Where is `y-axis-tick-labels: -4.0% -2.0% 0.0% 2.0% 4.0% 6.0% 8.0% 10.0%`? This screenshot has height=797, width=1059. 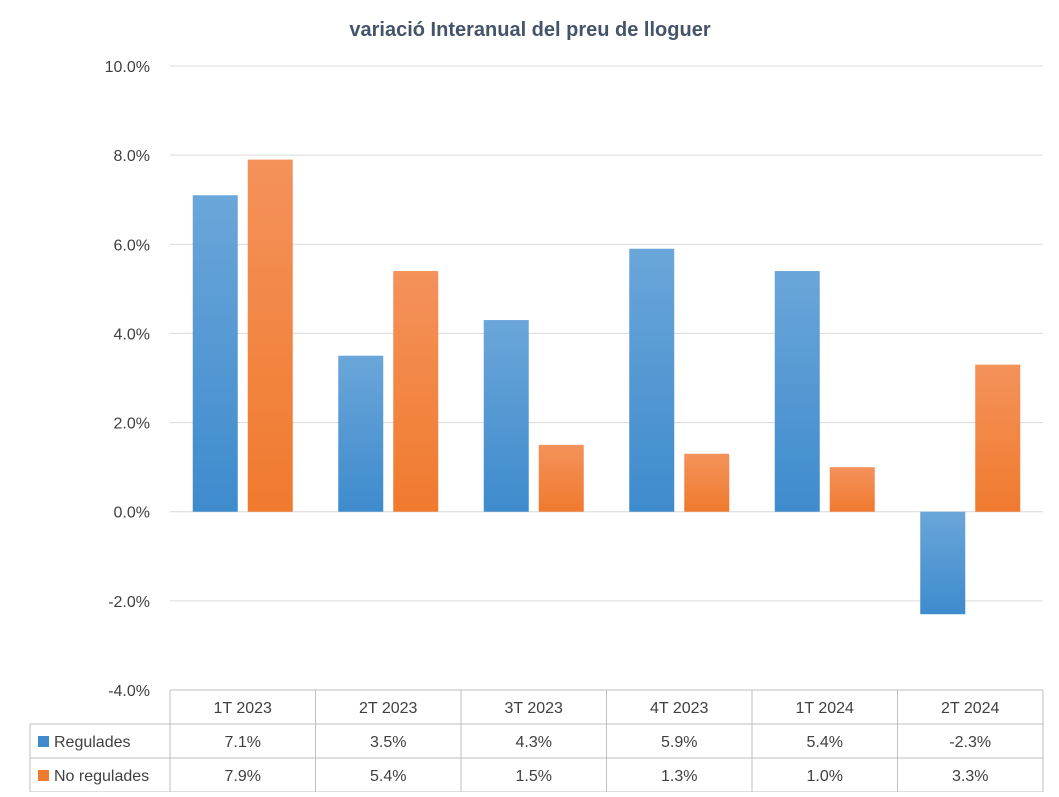 y-axis-tick-labels: -4.0% -2.0% 0.0% 2.0% 4.0% 6.0% 8.0% 10.0% is located at coordinates (127, 379).